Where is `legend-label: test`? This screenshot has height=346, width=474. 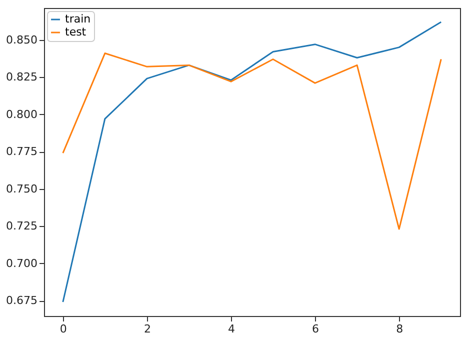
legend-label: test is located at coordinates (76, 32).